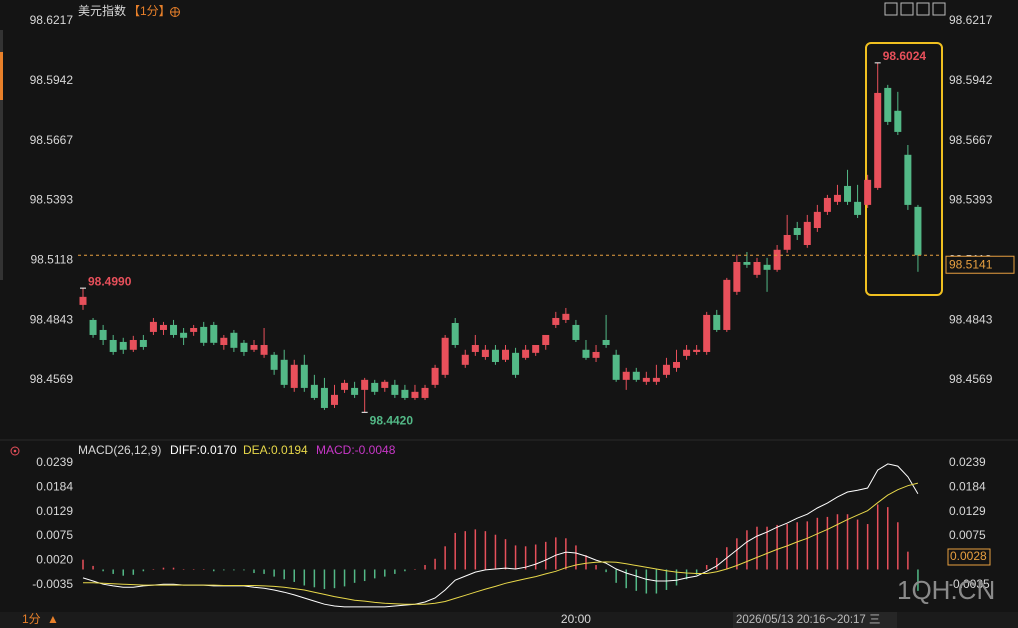  Describe the element at coordinates (971, 264) in the screenshot. I see `last-price-label: 98.5141` at that location.